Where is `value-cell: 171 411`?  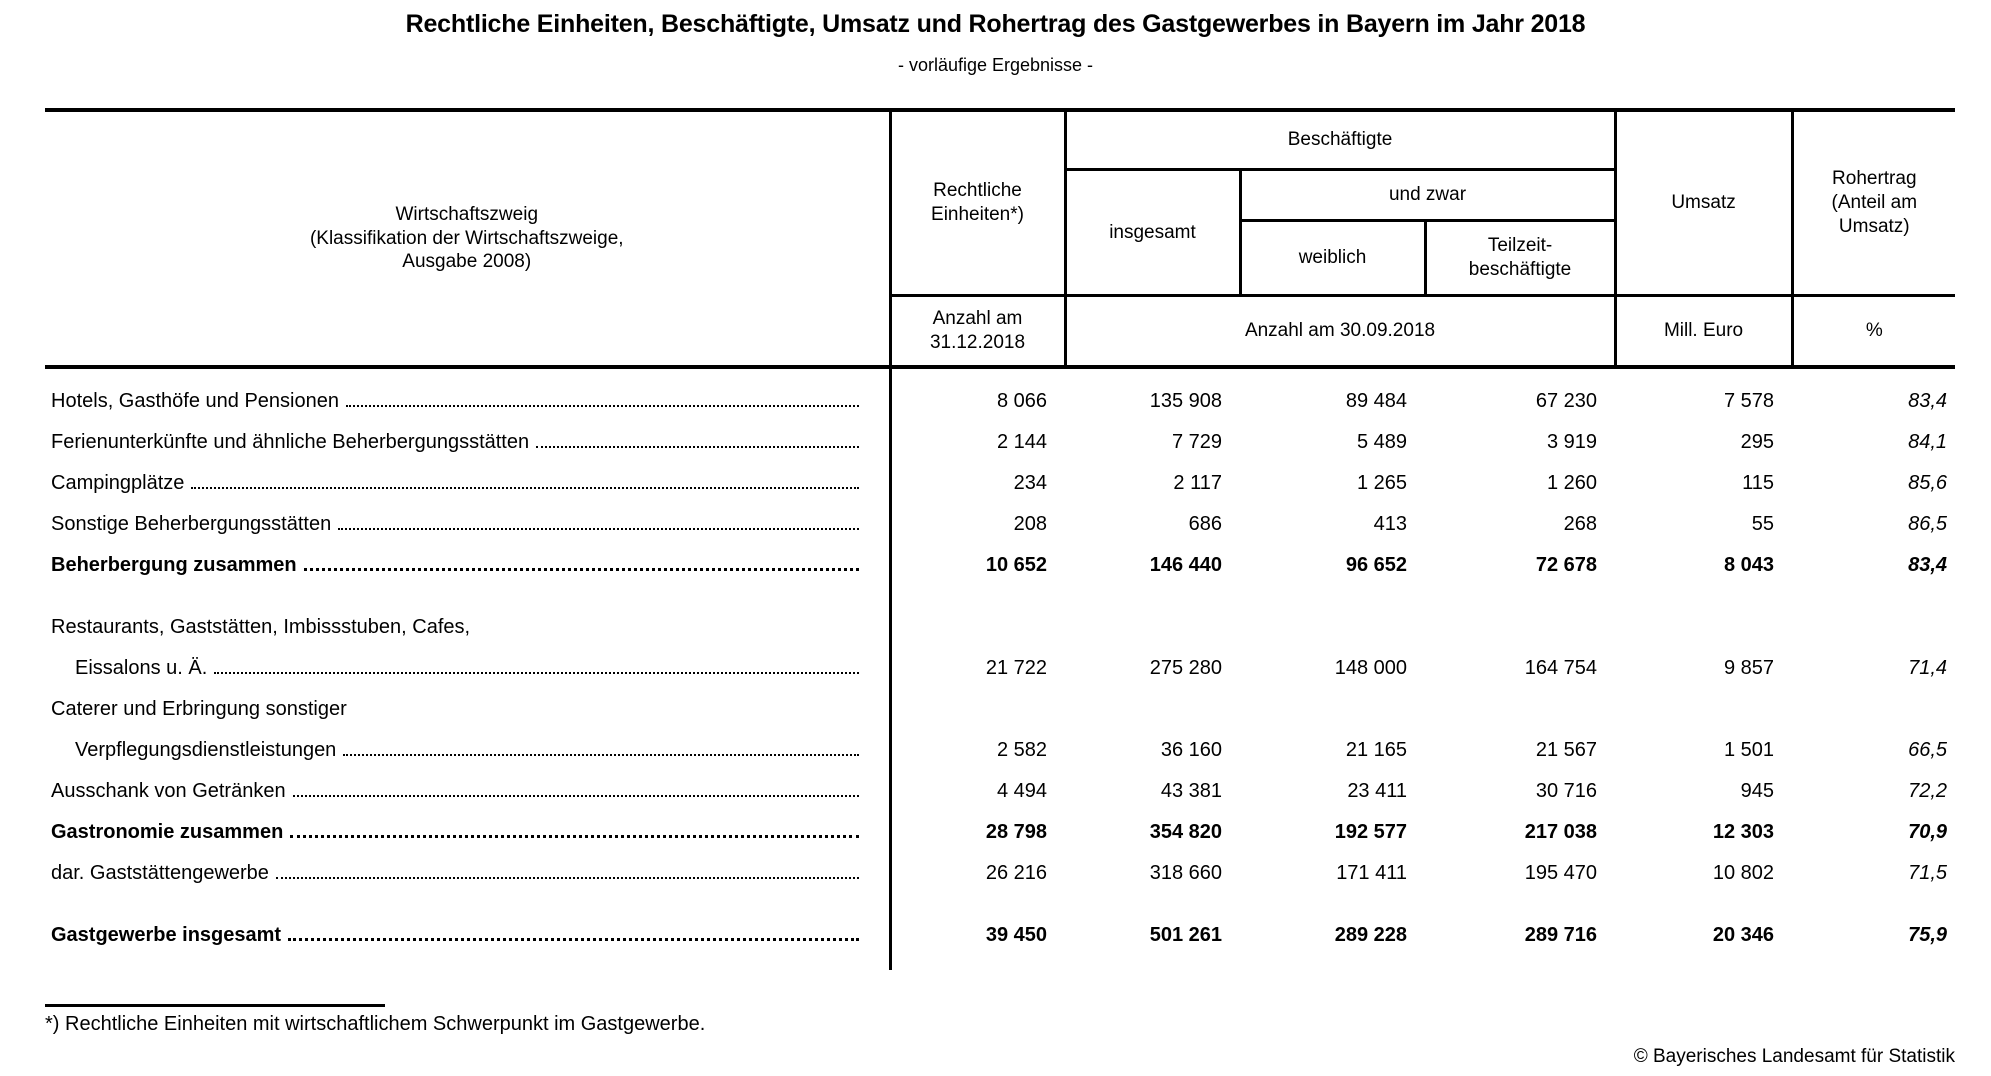
value-cell: 171 411 is located at coordinates (1371, 873).